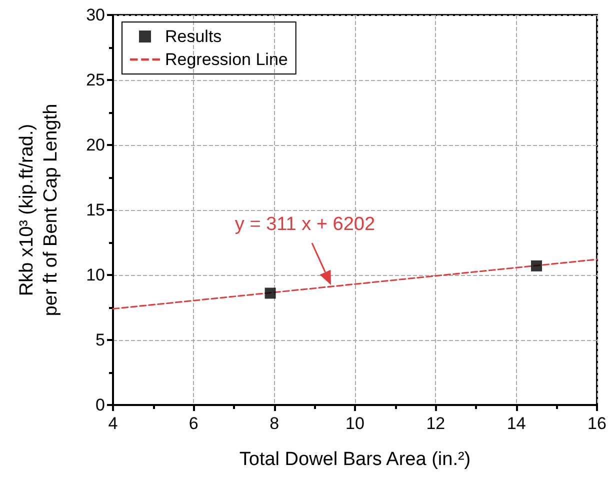 Image resolution: width=610 pixels, height=487 pixels. What do you see at coordinates (95, 145) in the screenshot?
I see `y-tick-label: 20` at bounding box center [95, 145].